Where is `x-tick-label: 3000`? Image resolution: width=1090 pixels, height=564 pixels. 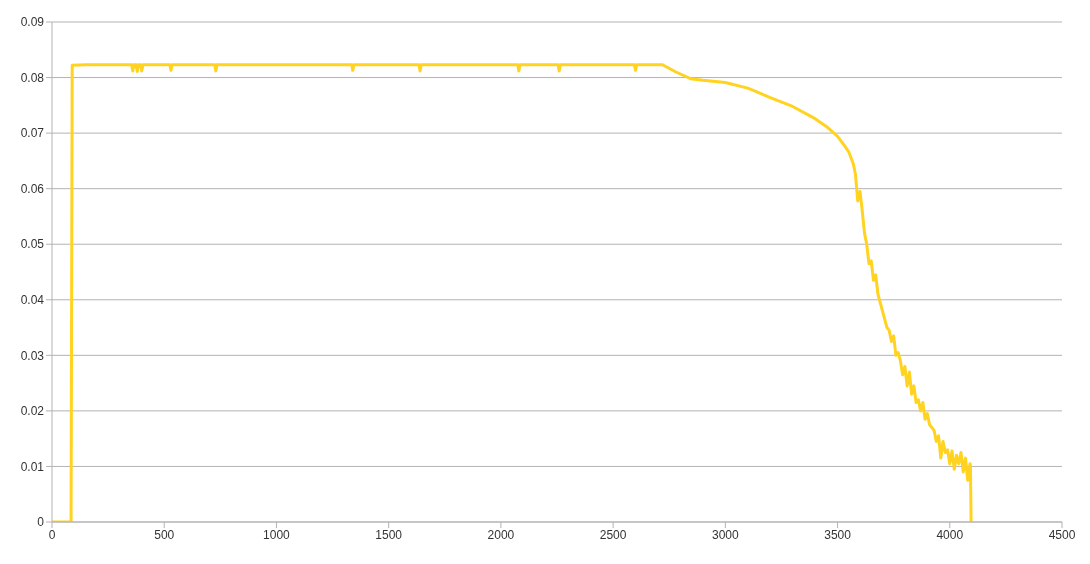
x-tick-label: 3000 is located at coordinates (725, 534).